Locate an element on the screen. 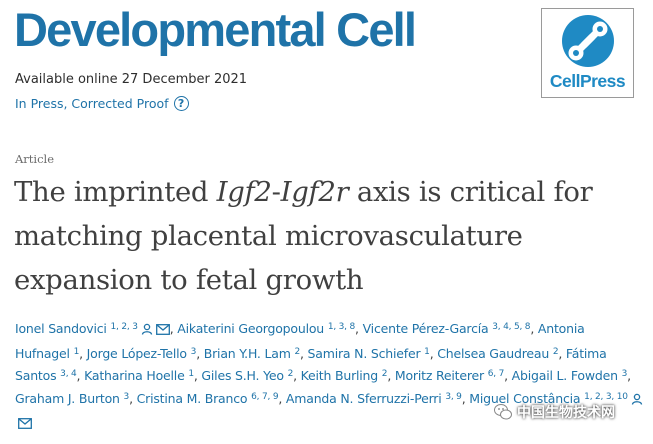 The height and width of the screenshot is (444, 653). author-link: Giles S.H. Yeo 2 is located at coordinates (247, 375).